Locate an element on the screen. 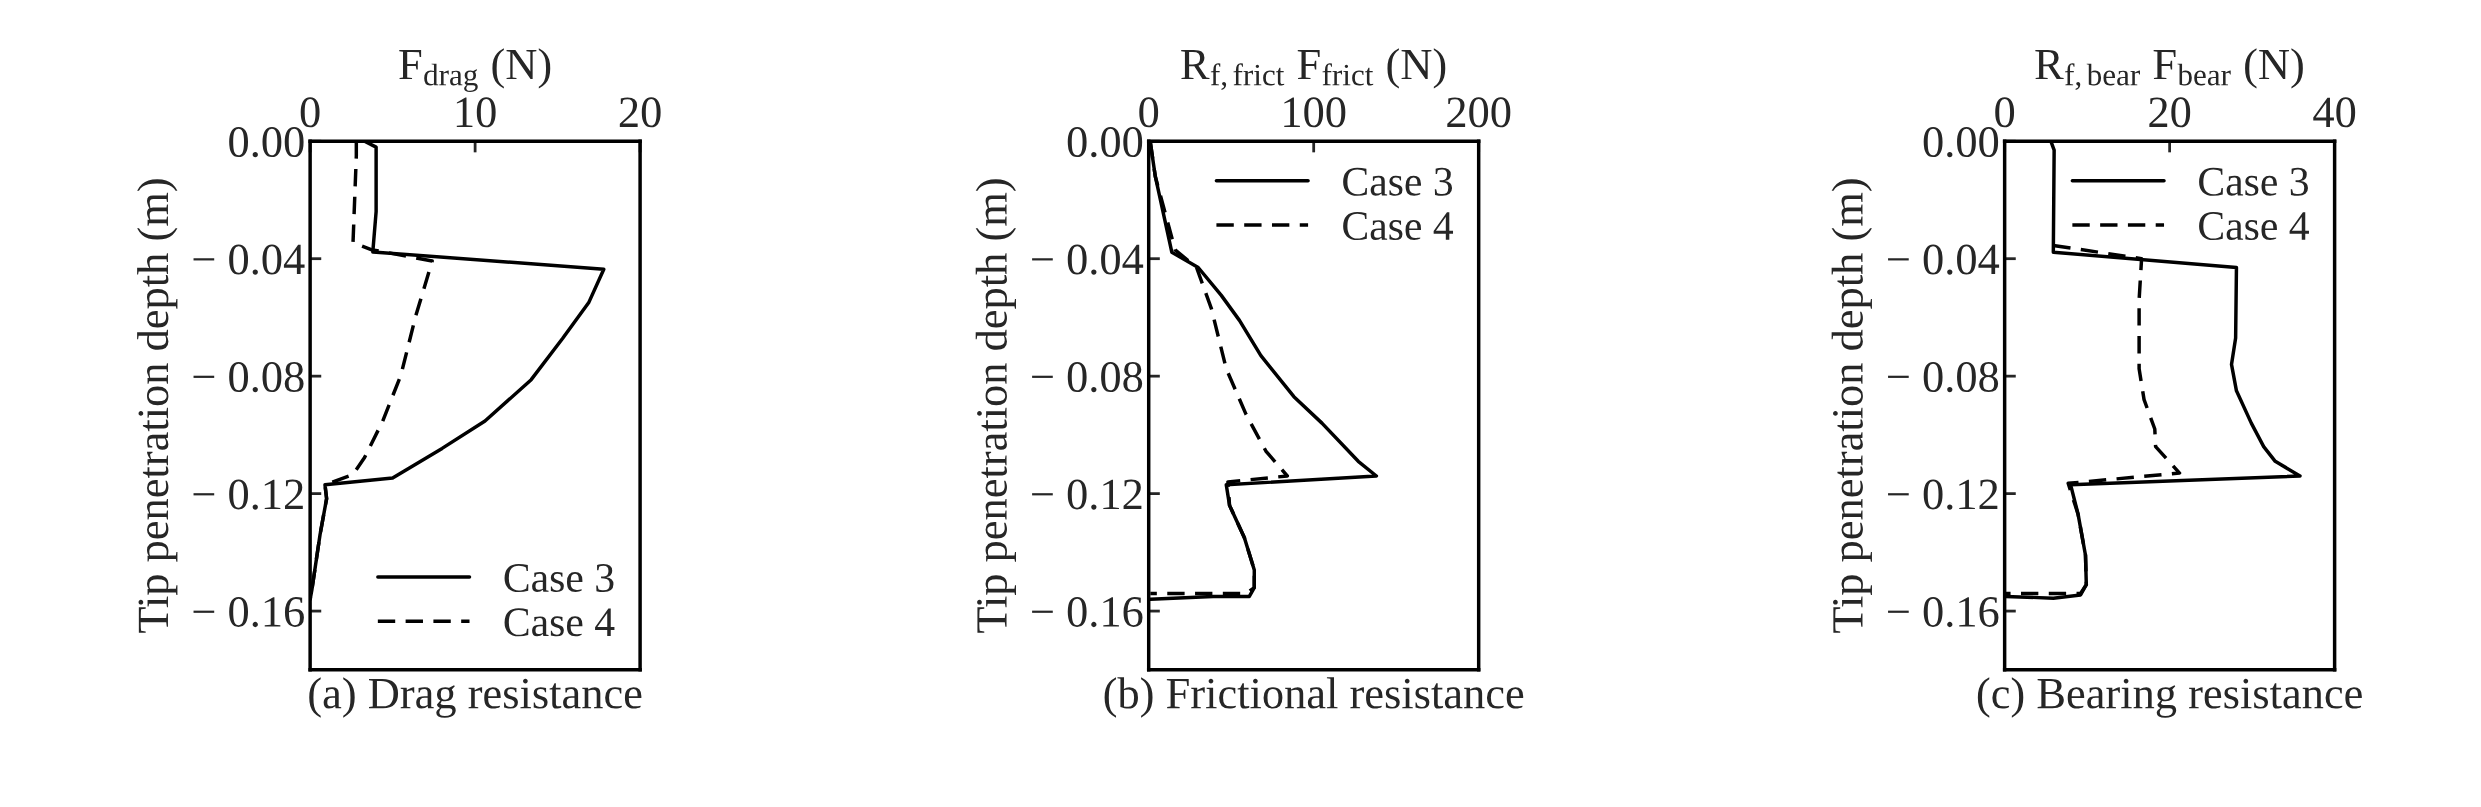 The image size is (2481, 807). x-axis-title: R$_{f,frict}$ F$_{frict}$ (N) is located at coordinates (1313, 69).